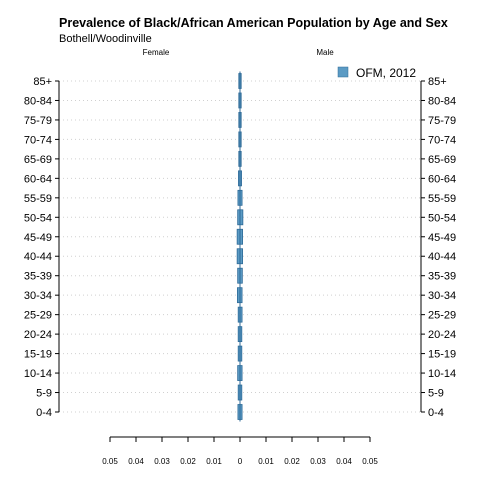 Image resolution: width=480 pixels, height=485 pixels. What do you see at coordinates (442, 179) in the screenshot?
I see `y-tick-label-right: 60-64` at bounding box center [442, 179].